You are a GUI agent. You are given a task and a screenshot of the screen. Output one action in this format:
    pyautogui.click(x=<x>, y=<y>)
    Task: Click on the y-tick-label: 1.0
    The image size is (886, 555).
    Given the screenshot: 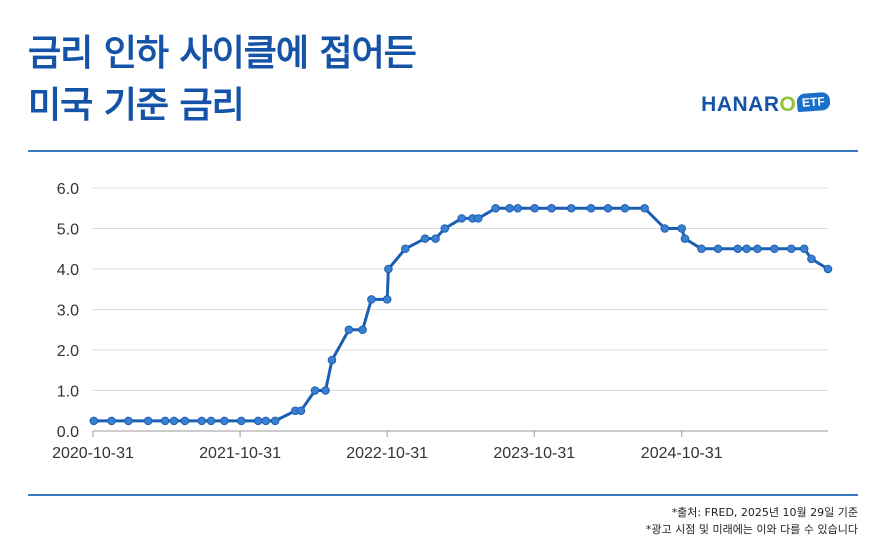 What is the action you would take?
    pyautogui.click(x=68, y=392)
    